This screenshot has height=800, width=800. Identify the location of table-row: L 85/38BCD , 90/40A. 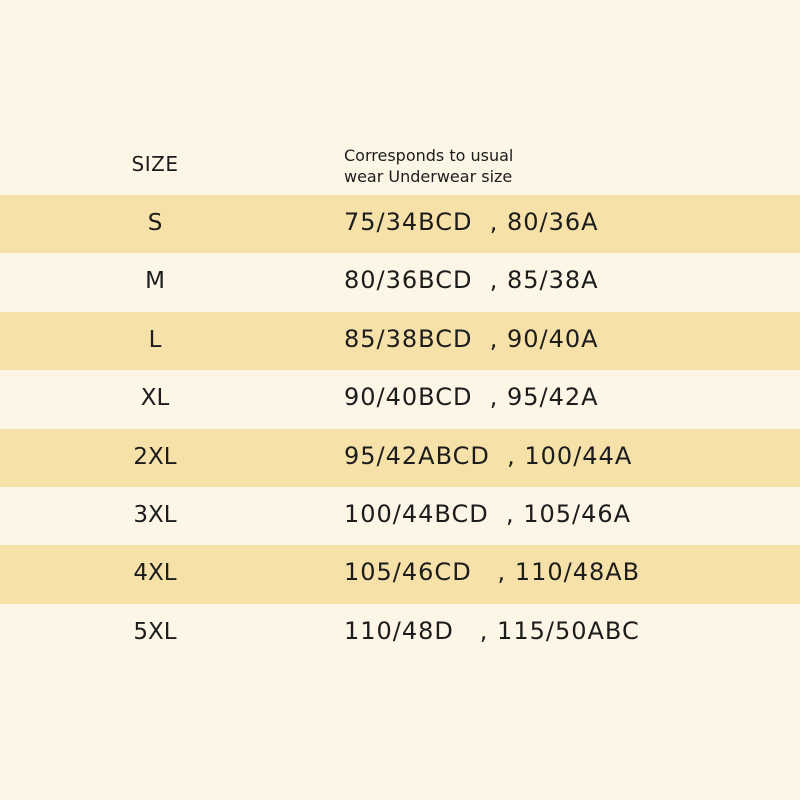
(400, 341).